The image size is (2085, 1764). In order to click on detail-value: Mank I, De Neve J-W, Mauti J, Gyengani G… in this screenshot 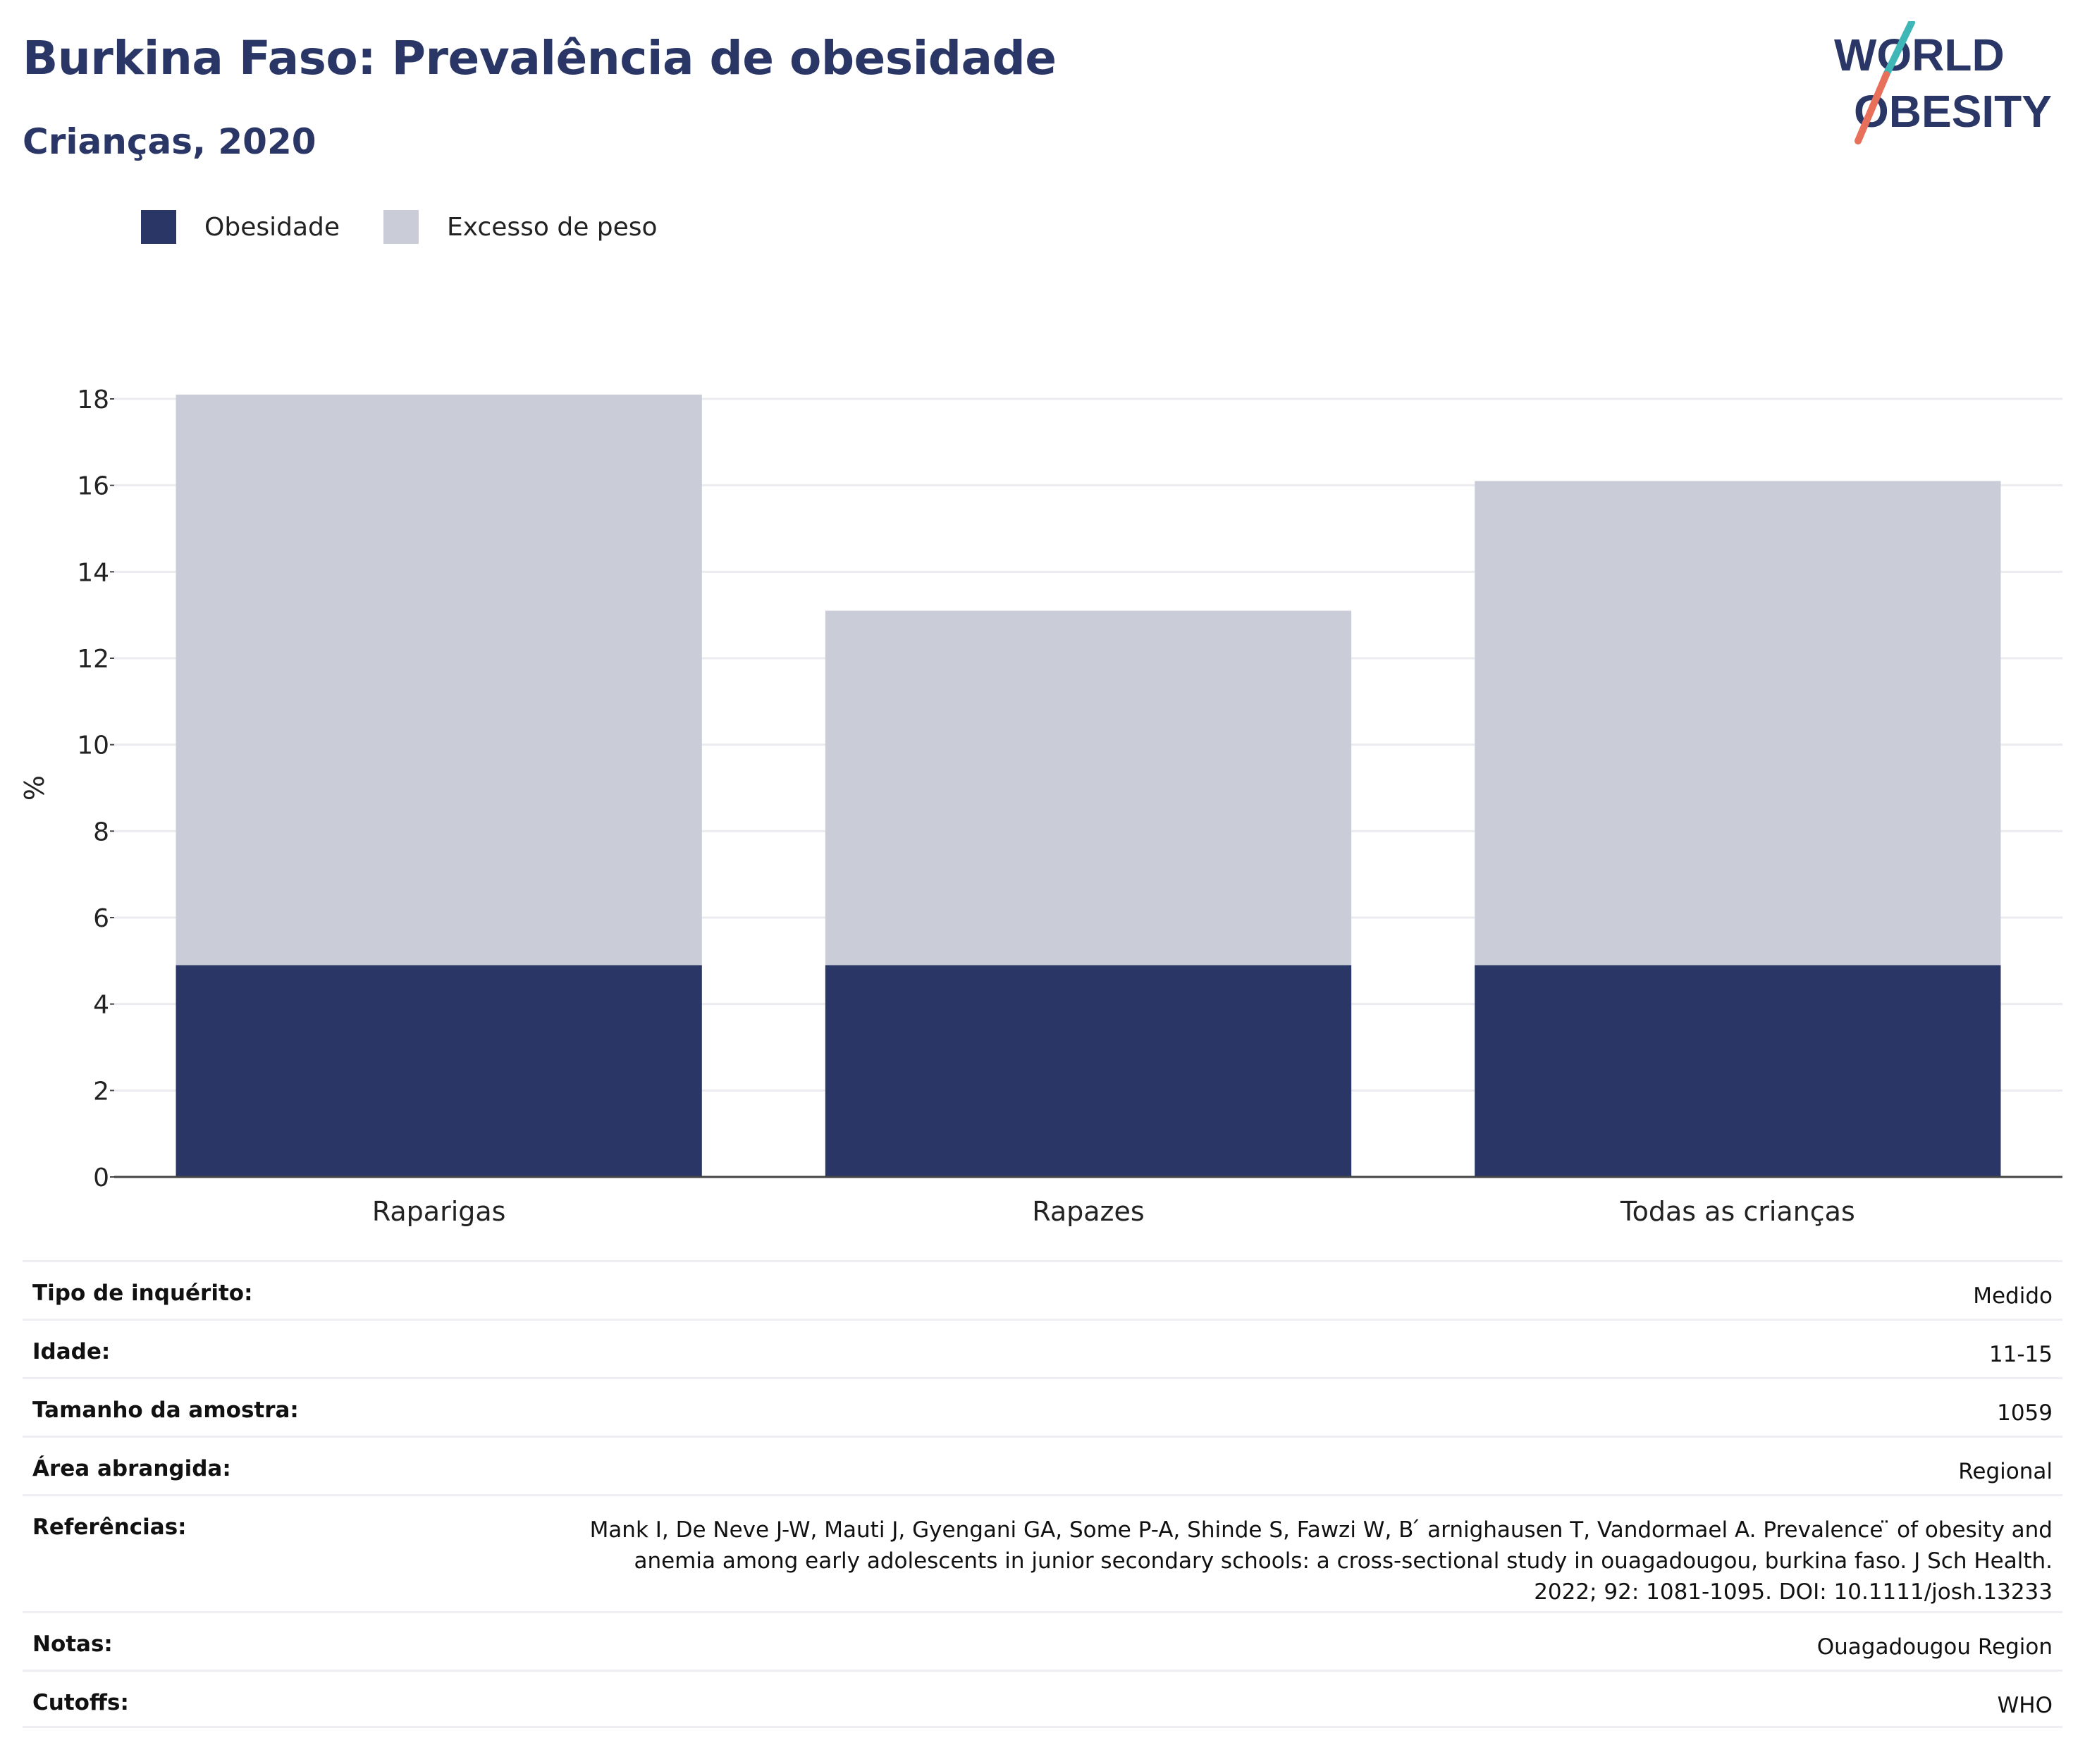, I will do `click(1321, 1561)`.